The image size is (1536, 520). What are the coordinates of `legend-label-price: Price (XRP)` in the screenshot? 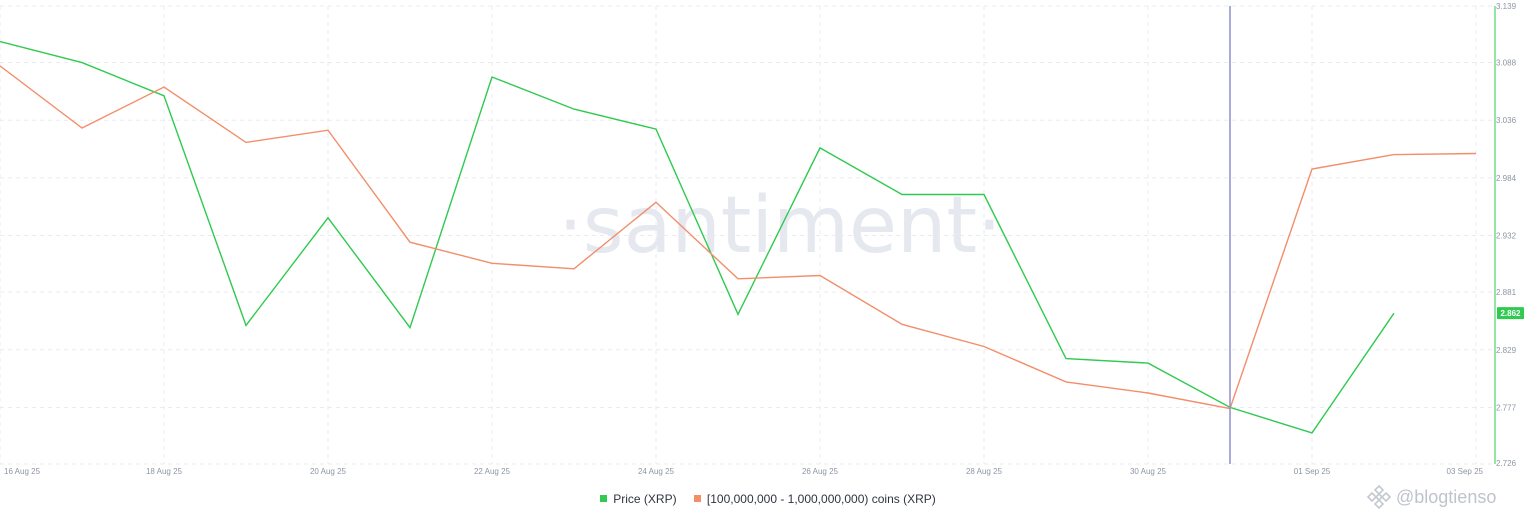 It's located at (645, 498).